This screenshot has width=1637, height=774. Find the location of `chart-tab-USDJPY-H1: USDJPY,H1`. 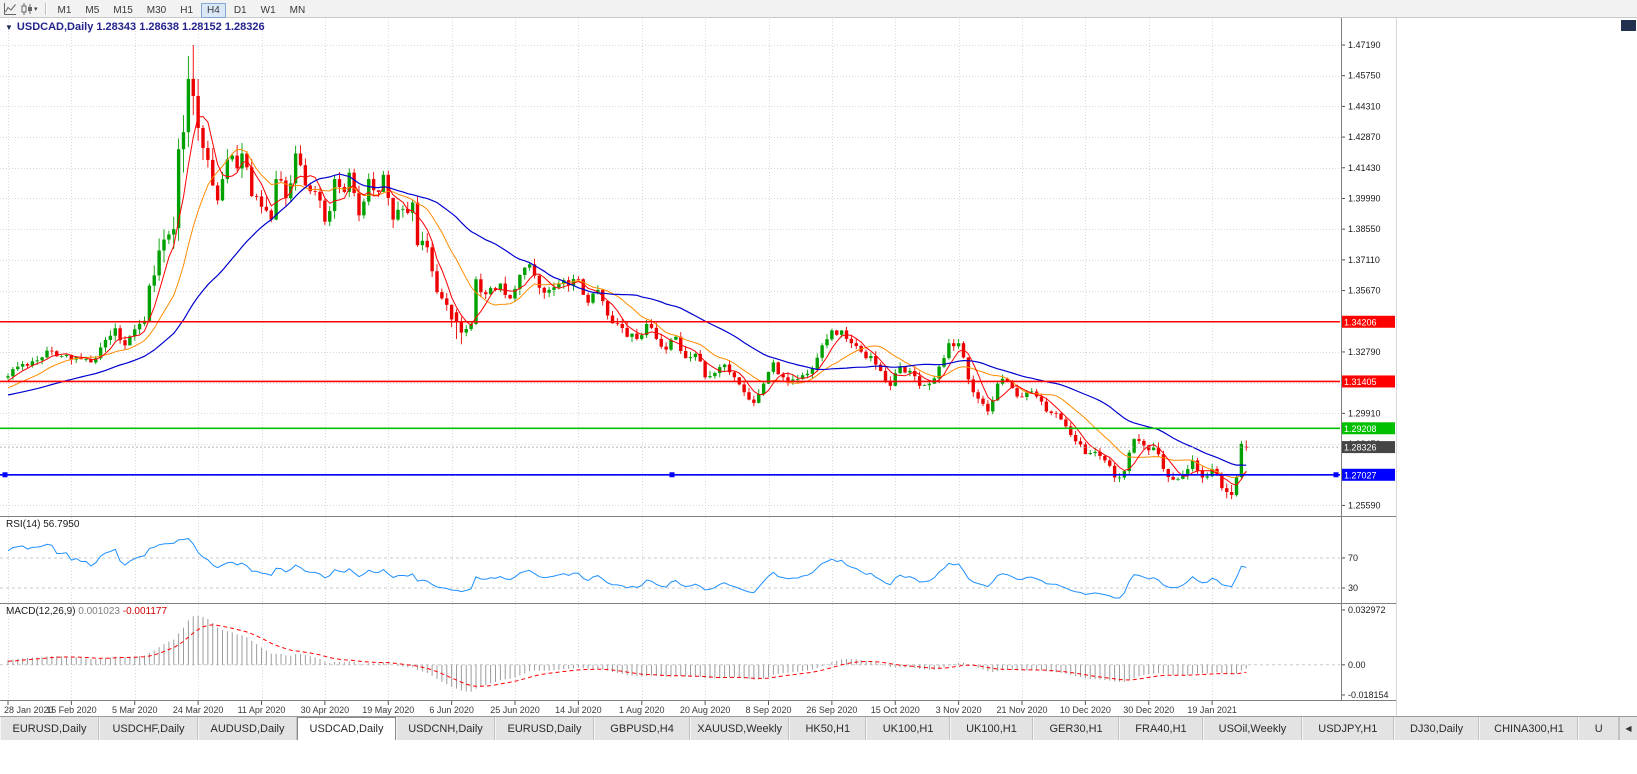

chart-tab-USDJPY-H1: USDJPY,H1 is located at coordinates (1347, 728).